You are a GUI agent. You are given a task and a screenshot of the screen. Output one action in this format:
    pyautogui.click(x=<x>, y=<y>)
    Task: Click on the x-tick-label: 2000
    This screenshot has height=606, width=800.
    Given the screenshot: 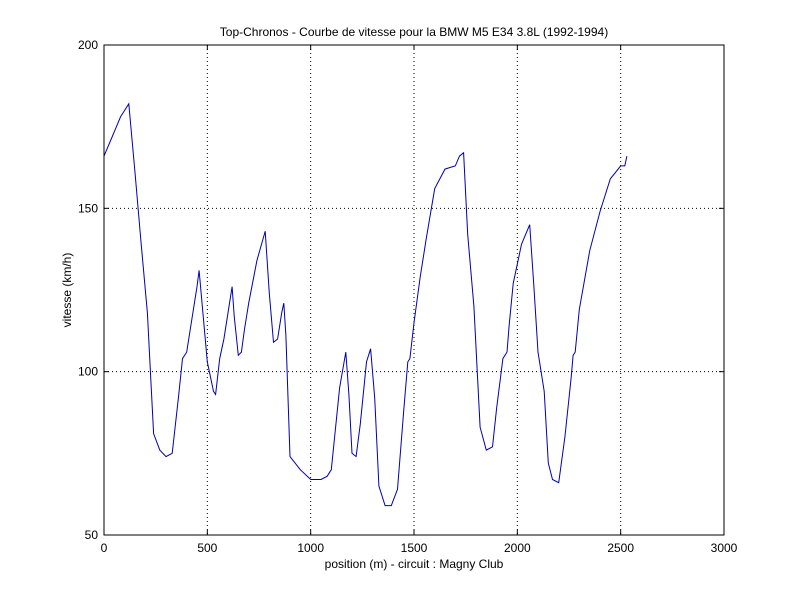 What is the action you would take?
    pyautogui.click(x=517, y=548)
    